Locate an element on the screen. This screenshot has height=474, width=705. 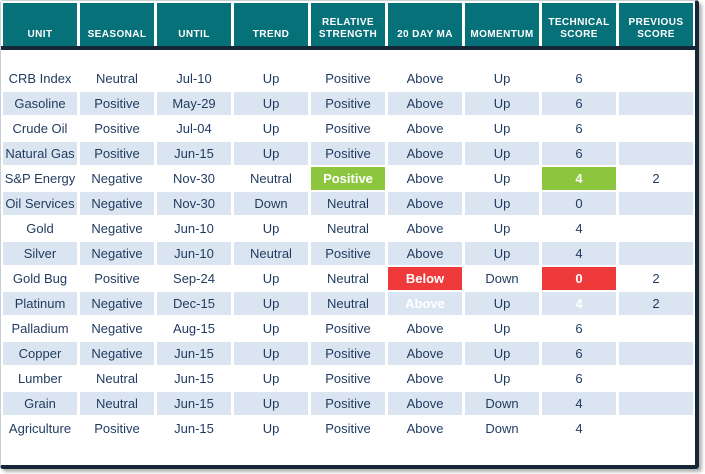
cell-until: Aug-15 is located at coordinates (194, 328).